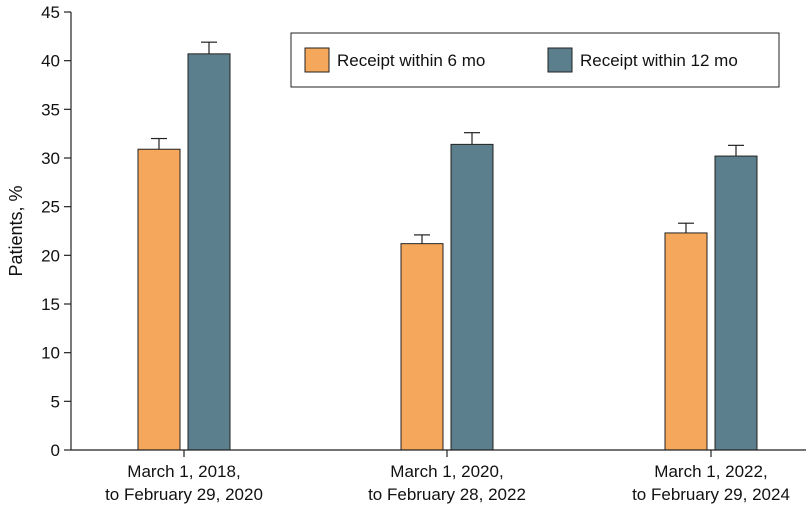 This screenshot has width=810, height=513. I want to click on y-axis-title: Patients, %, so click(16, 230).